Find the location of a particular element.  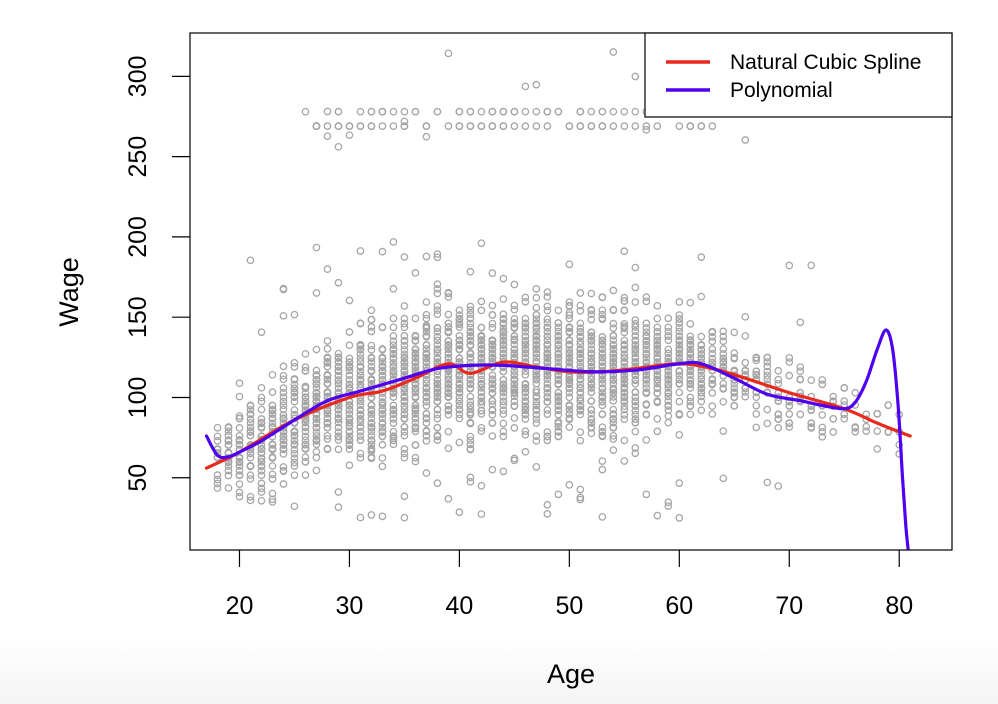

legend-label: Natural Cubic Spline is located at coordinates (825, 62).